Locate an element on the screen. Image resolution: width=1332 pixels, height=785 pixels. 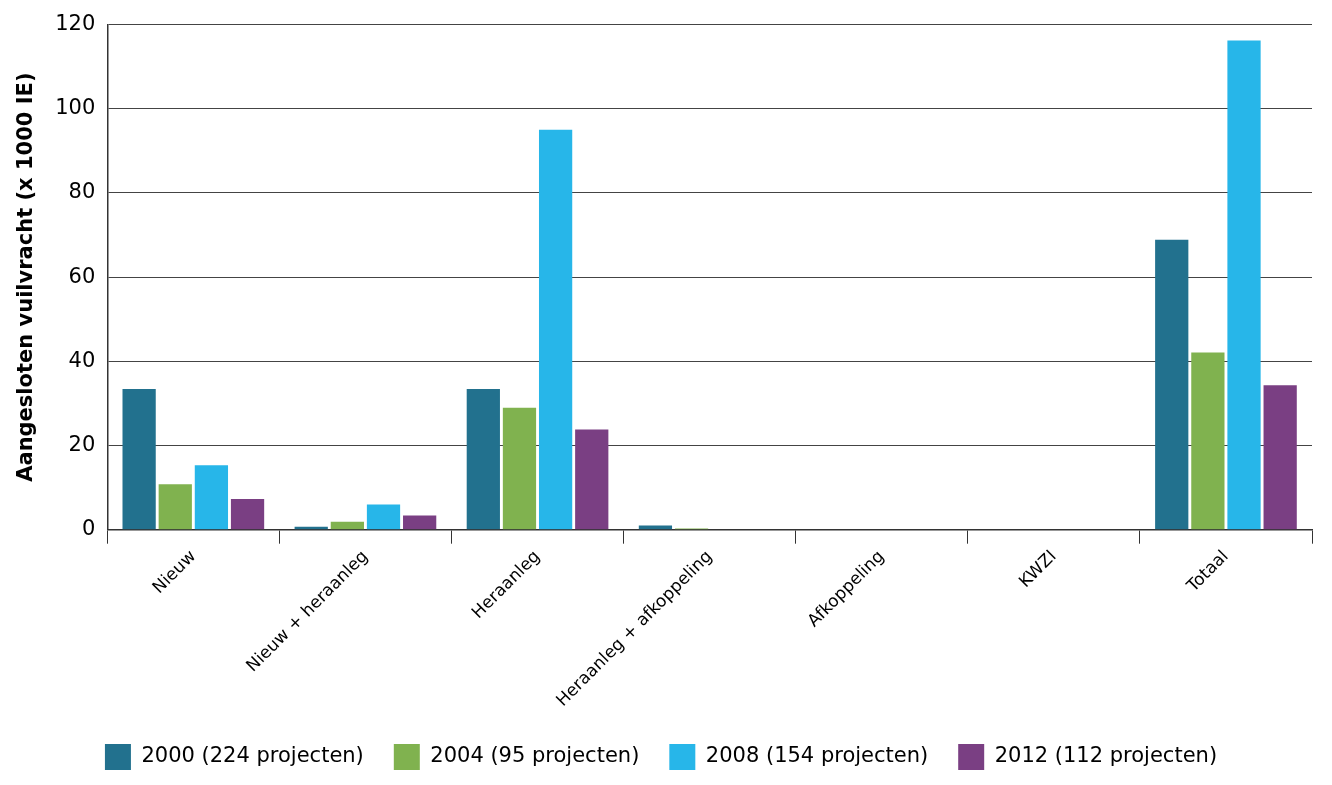
y-tick-label: 80 is located at coordinates (82, 191).